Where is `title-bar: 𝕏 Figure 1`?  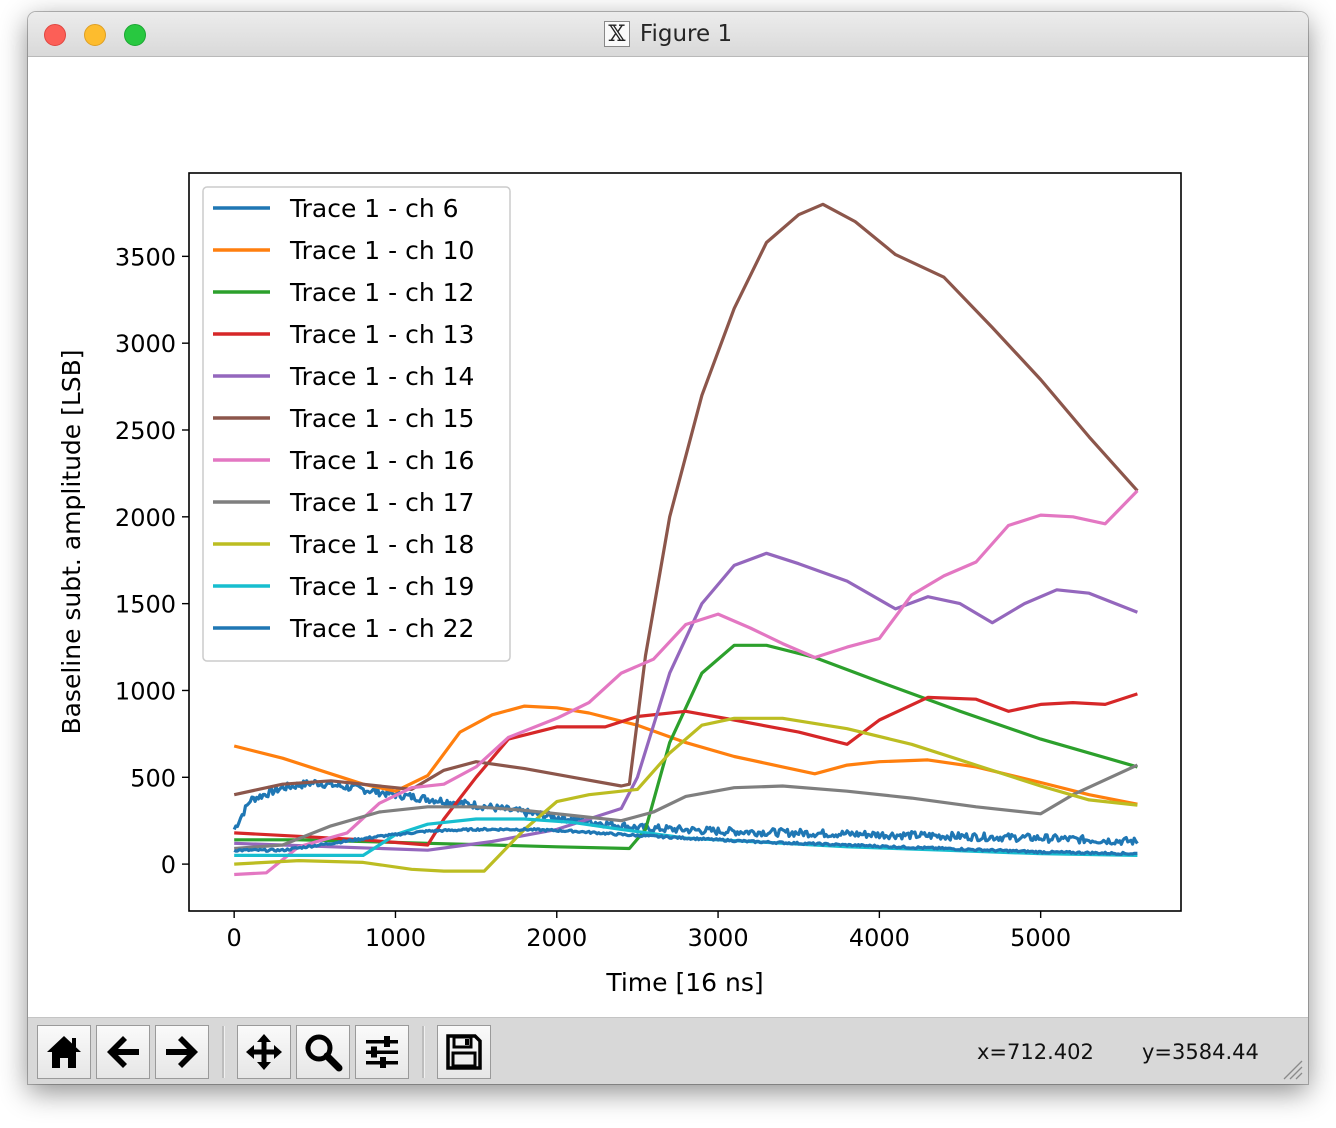 title-bar: 𝕏 Figure 1 is located at coordinates (668, 34).